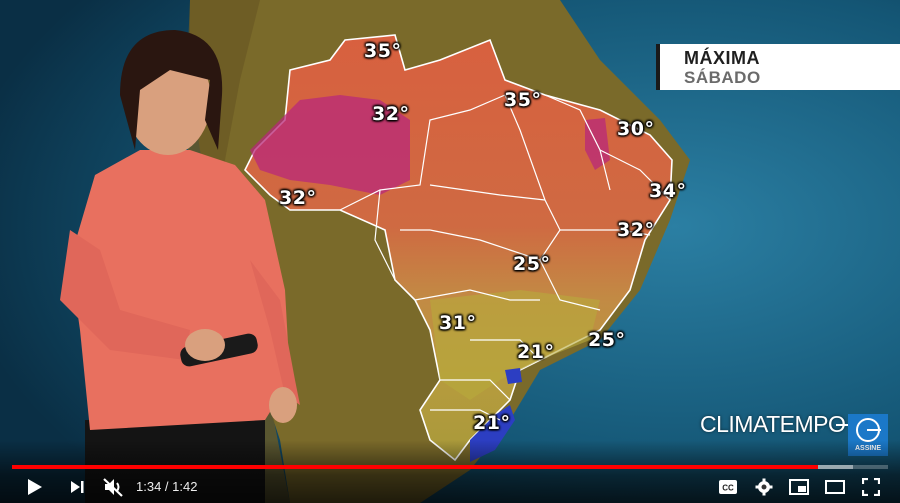  I want to click on theater-button, so click(835, 487).